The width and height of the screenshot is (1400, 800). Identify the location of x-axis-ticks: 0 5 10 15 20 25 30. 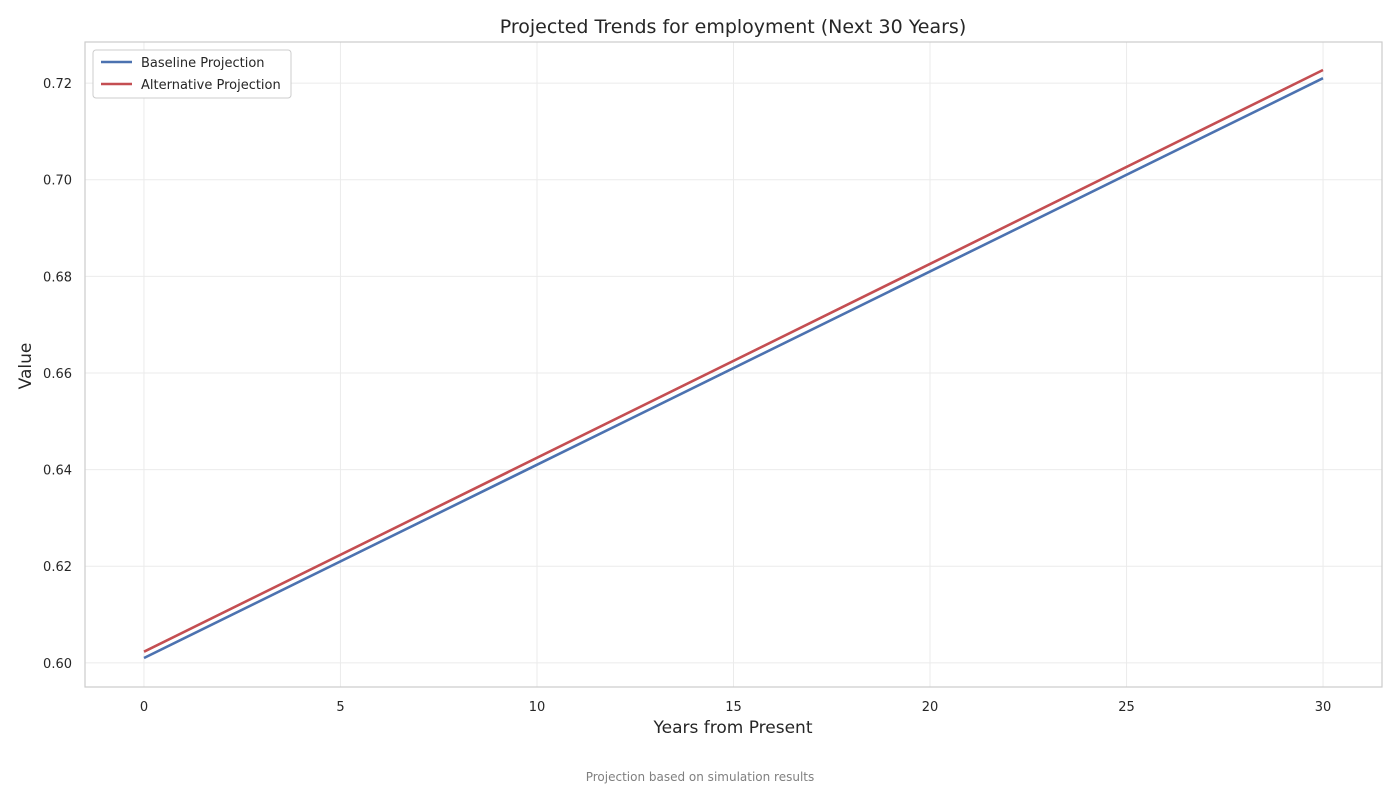
(736, 707).